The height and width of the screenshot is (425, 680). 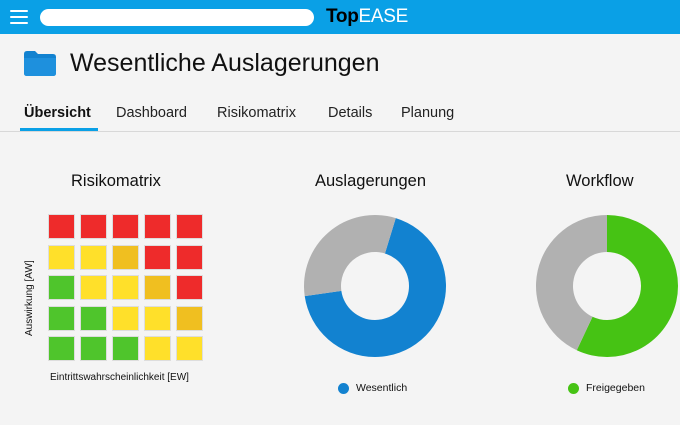 I want to click on workflow-legend: Freigegeben, so click(x=606, y=388).